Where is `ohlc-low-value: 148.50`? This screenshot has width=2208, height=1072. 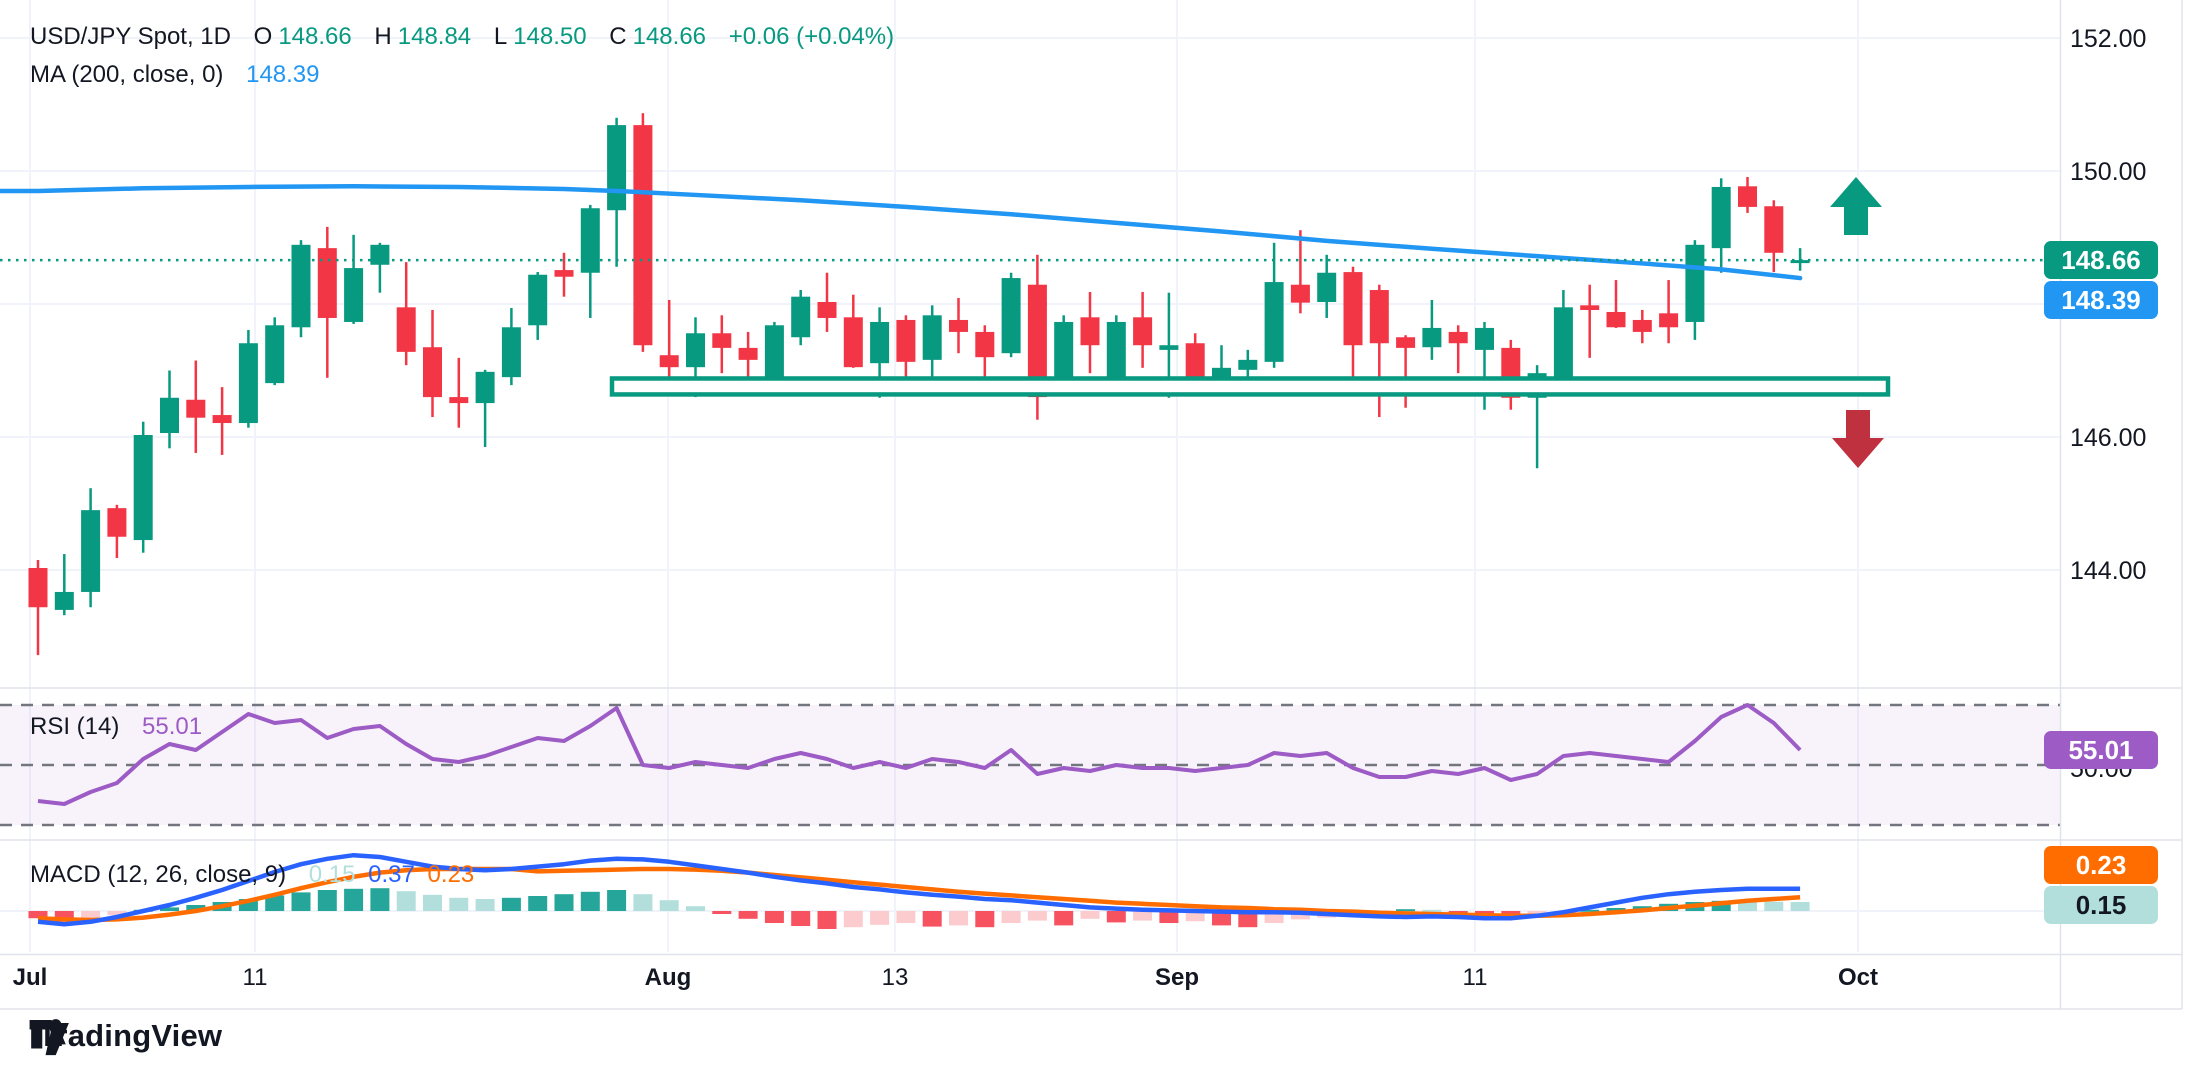
ohlc-low-value: 148.50 is located at coordinates (550, 36).